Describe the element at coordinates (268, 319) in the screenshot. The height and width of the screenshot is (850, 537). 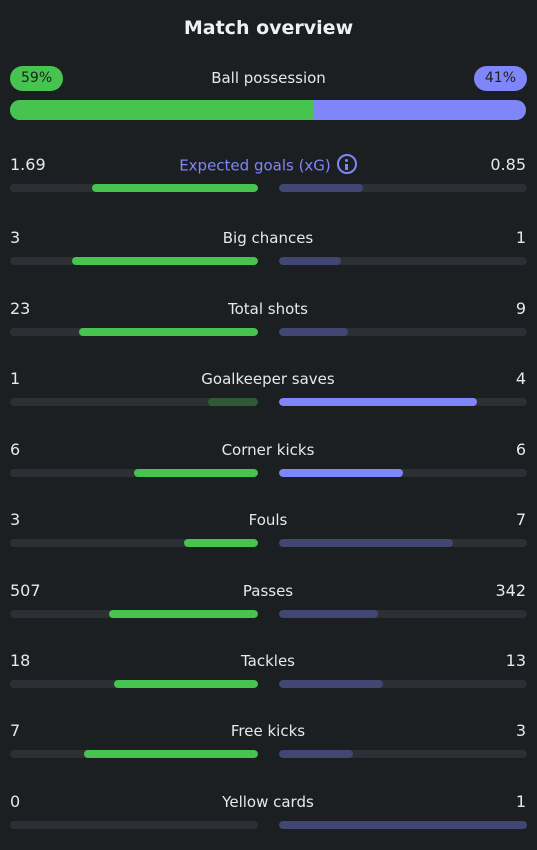
I see `stat-row-total-shots: 23 Total shots 9` at that location.